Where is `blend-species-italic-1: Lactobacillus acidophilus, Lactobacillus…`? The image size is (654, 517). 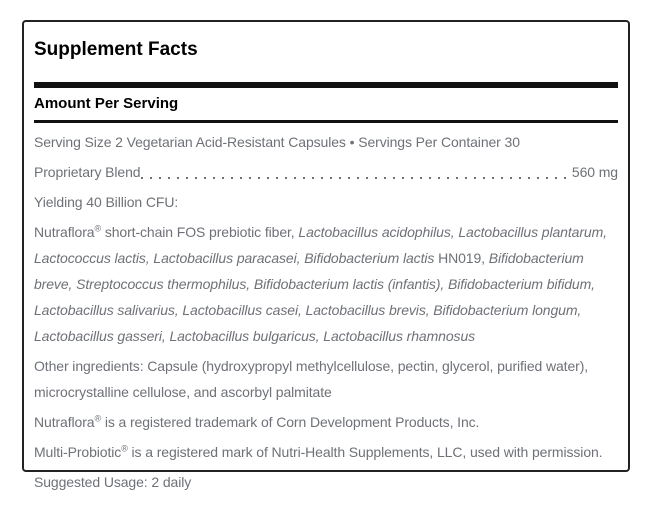
blend-species-italic-1: Lactobacillus acidophilus, Lactobacillus… is located at coordinates (320, 245).